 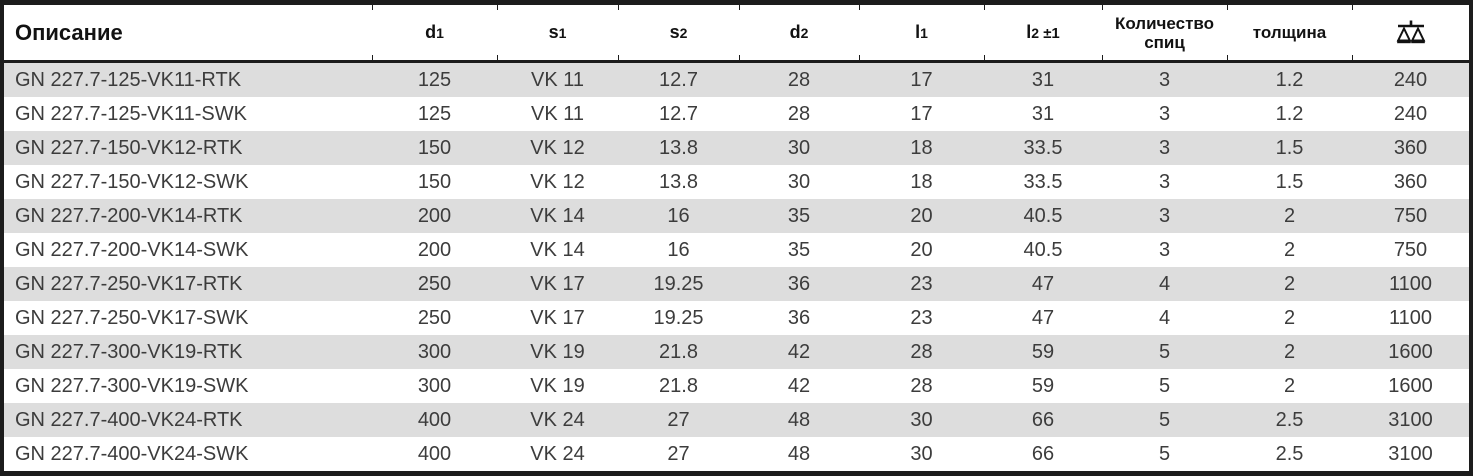 What do you see at coordinates (557, 79) in the screenshot?
I see `cell-s1: VK 11` at bounding box center [557, 79].